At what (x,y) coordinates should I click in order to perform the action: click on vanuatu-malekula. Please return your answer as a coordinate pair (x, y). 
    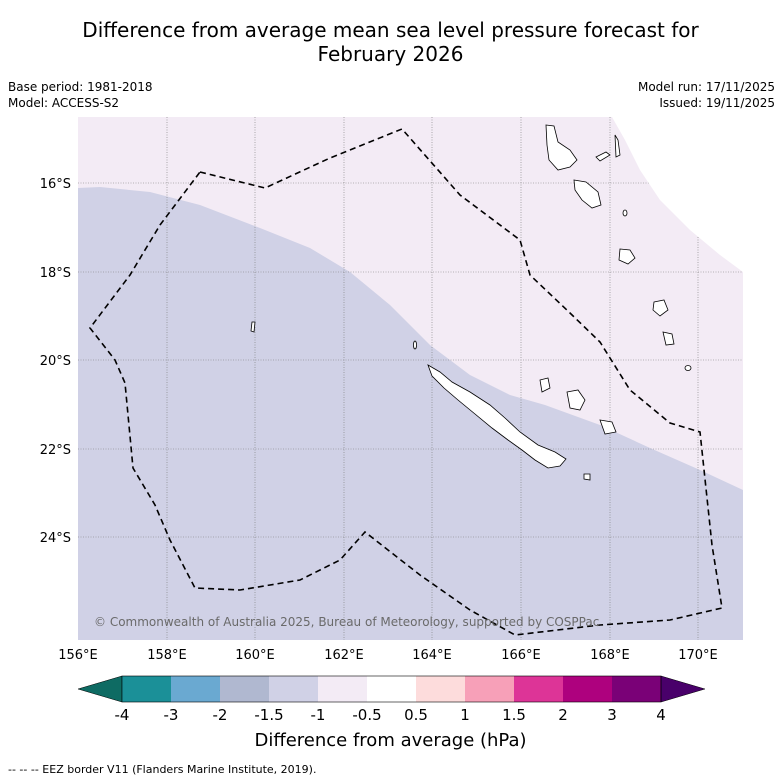
    Looking at the image, I should click on (587, 194).